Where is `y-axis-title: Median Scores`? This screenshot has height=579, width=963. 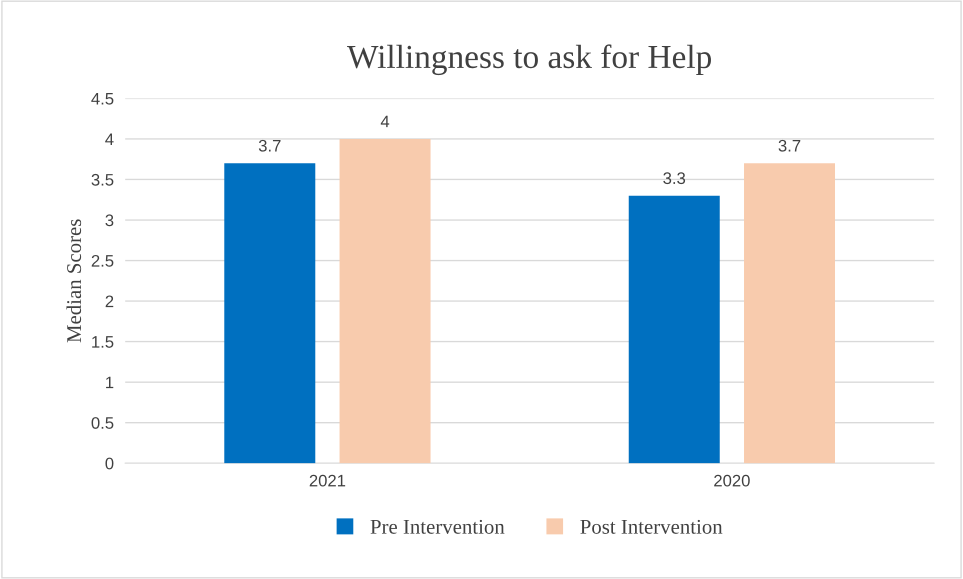
y-axis-title: Median Scores is located at coordinates (74, 280).